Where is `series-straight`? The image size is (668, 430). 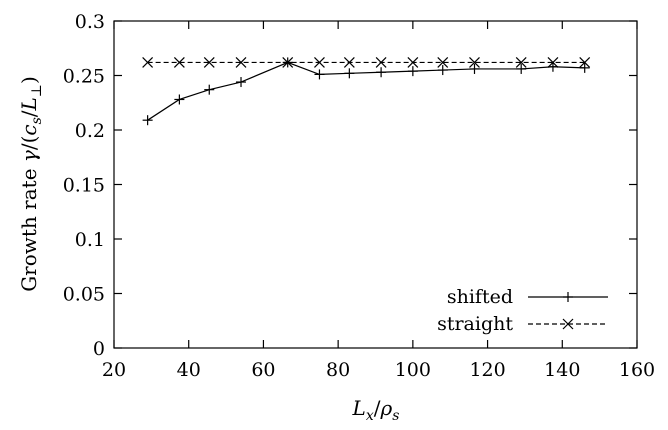
series-straight is located at coordinates (366, 62).